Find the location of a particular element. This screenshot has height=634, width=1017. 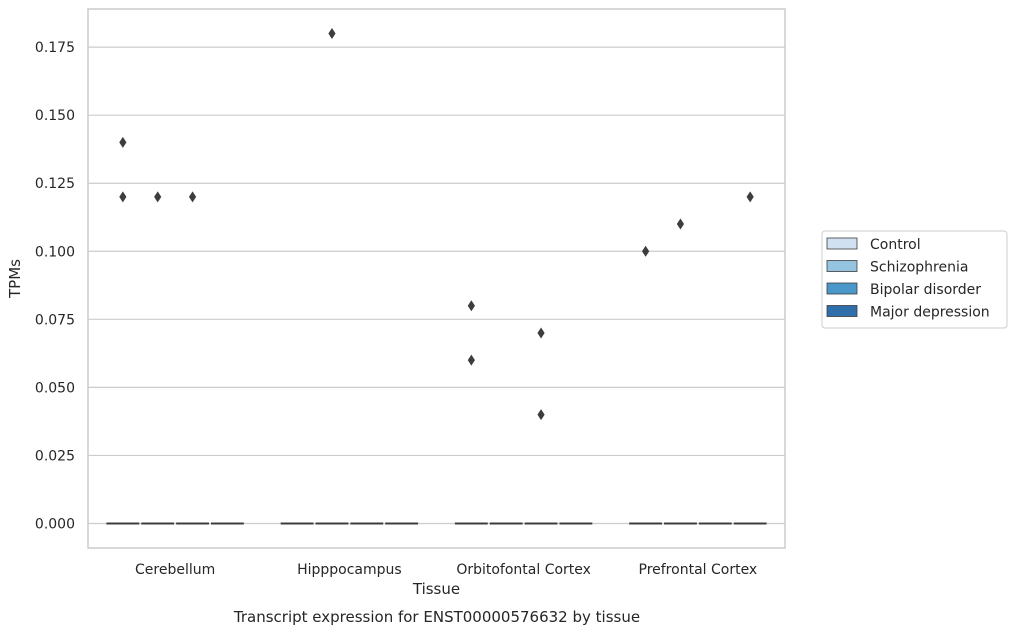

y-tick-label: 0.050 is located at coordinates (55, 388).